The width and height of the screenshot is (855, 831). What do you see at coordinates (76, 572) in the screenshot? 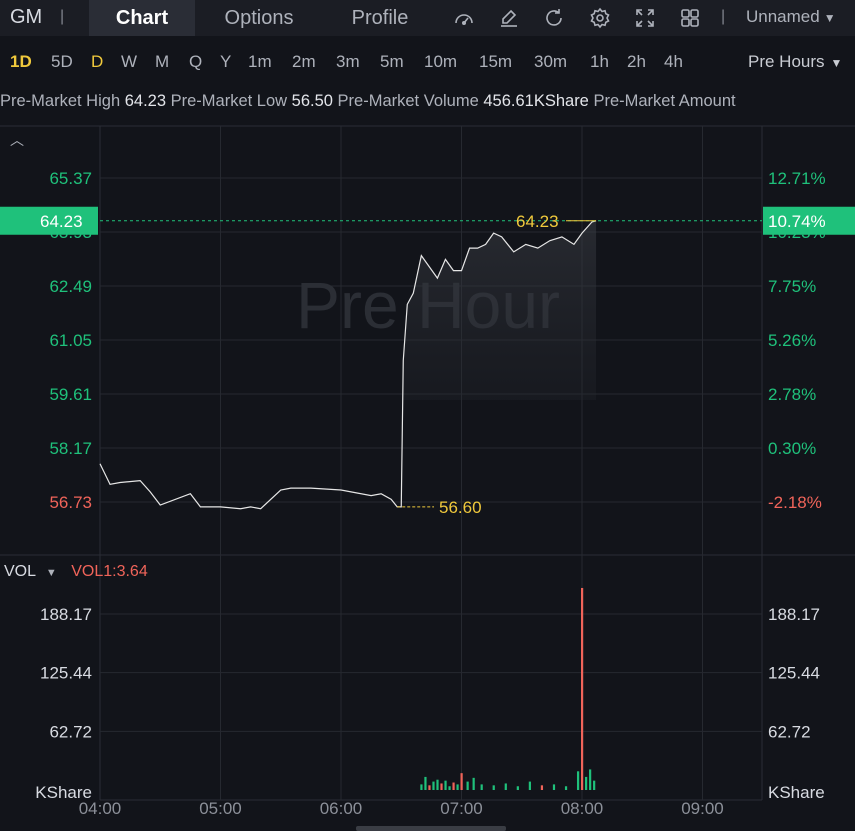
I see `volume-header: VOL ▼ VOL1:3.64` at bounding box center [76, 572].